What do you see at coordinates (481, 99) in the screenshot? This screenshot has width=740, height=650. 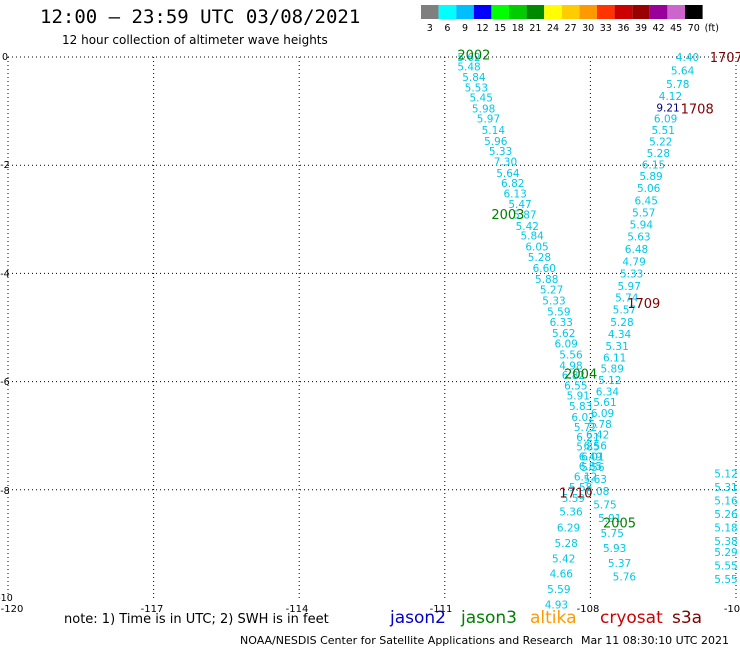 I see `swh-value-jason3: 5.45` at bounding box center [481, 99].